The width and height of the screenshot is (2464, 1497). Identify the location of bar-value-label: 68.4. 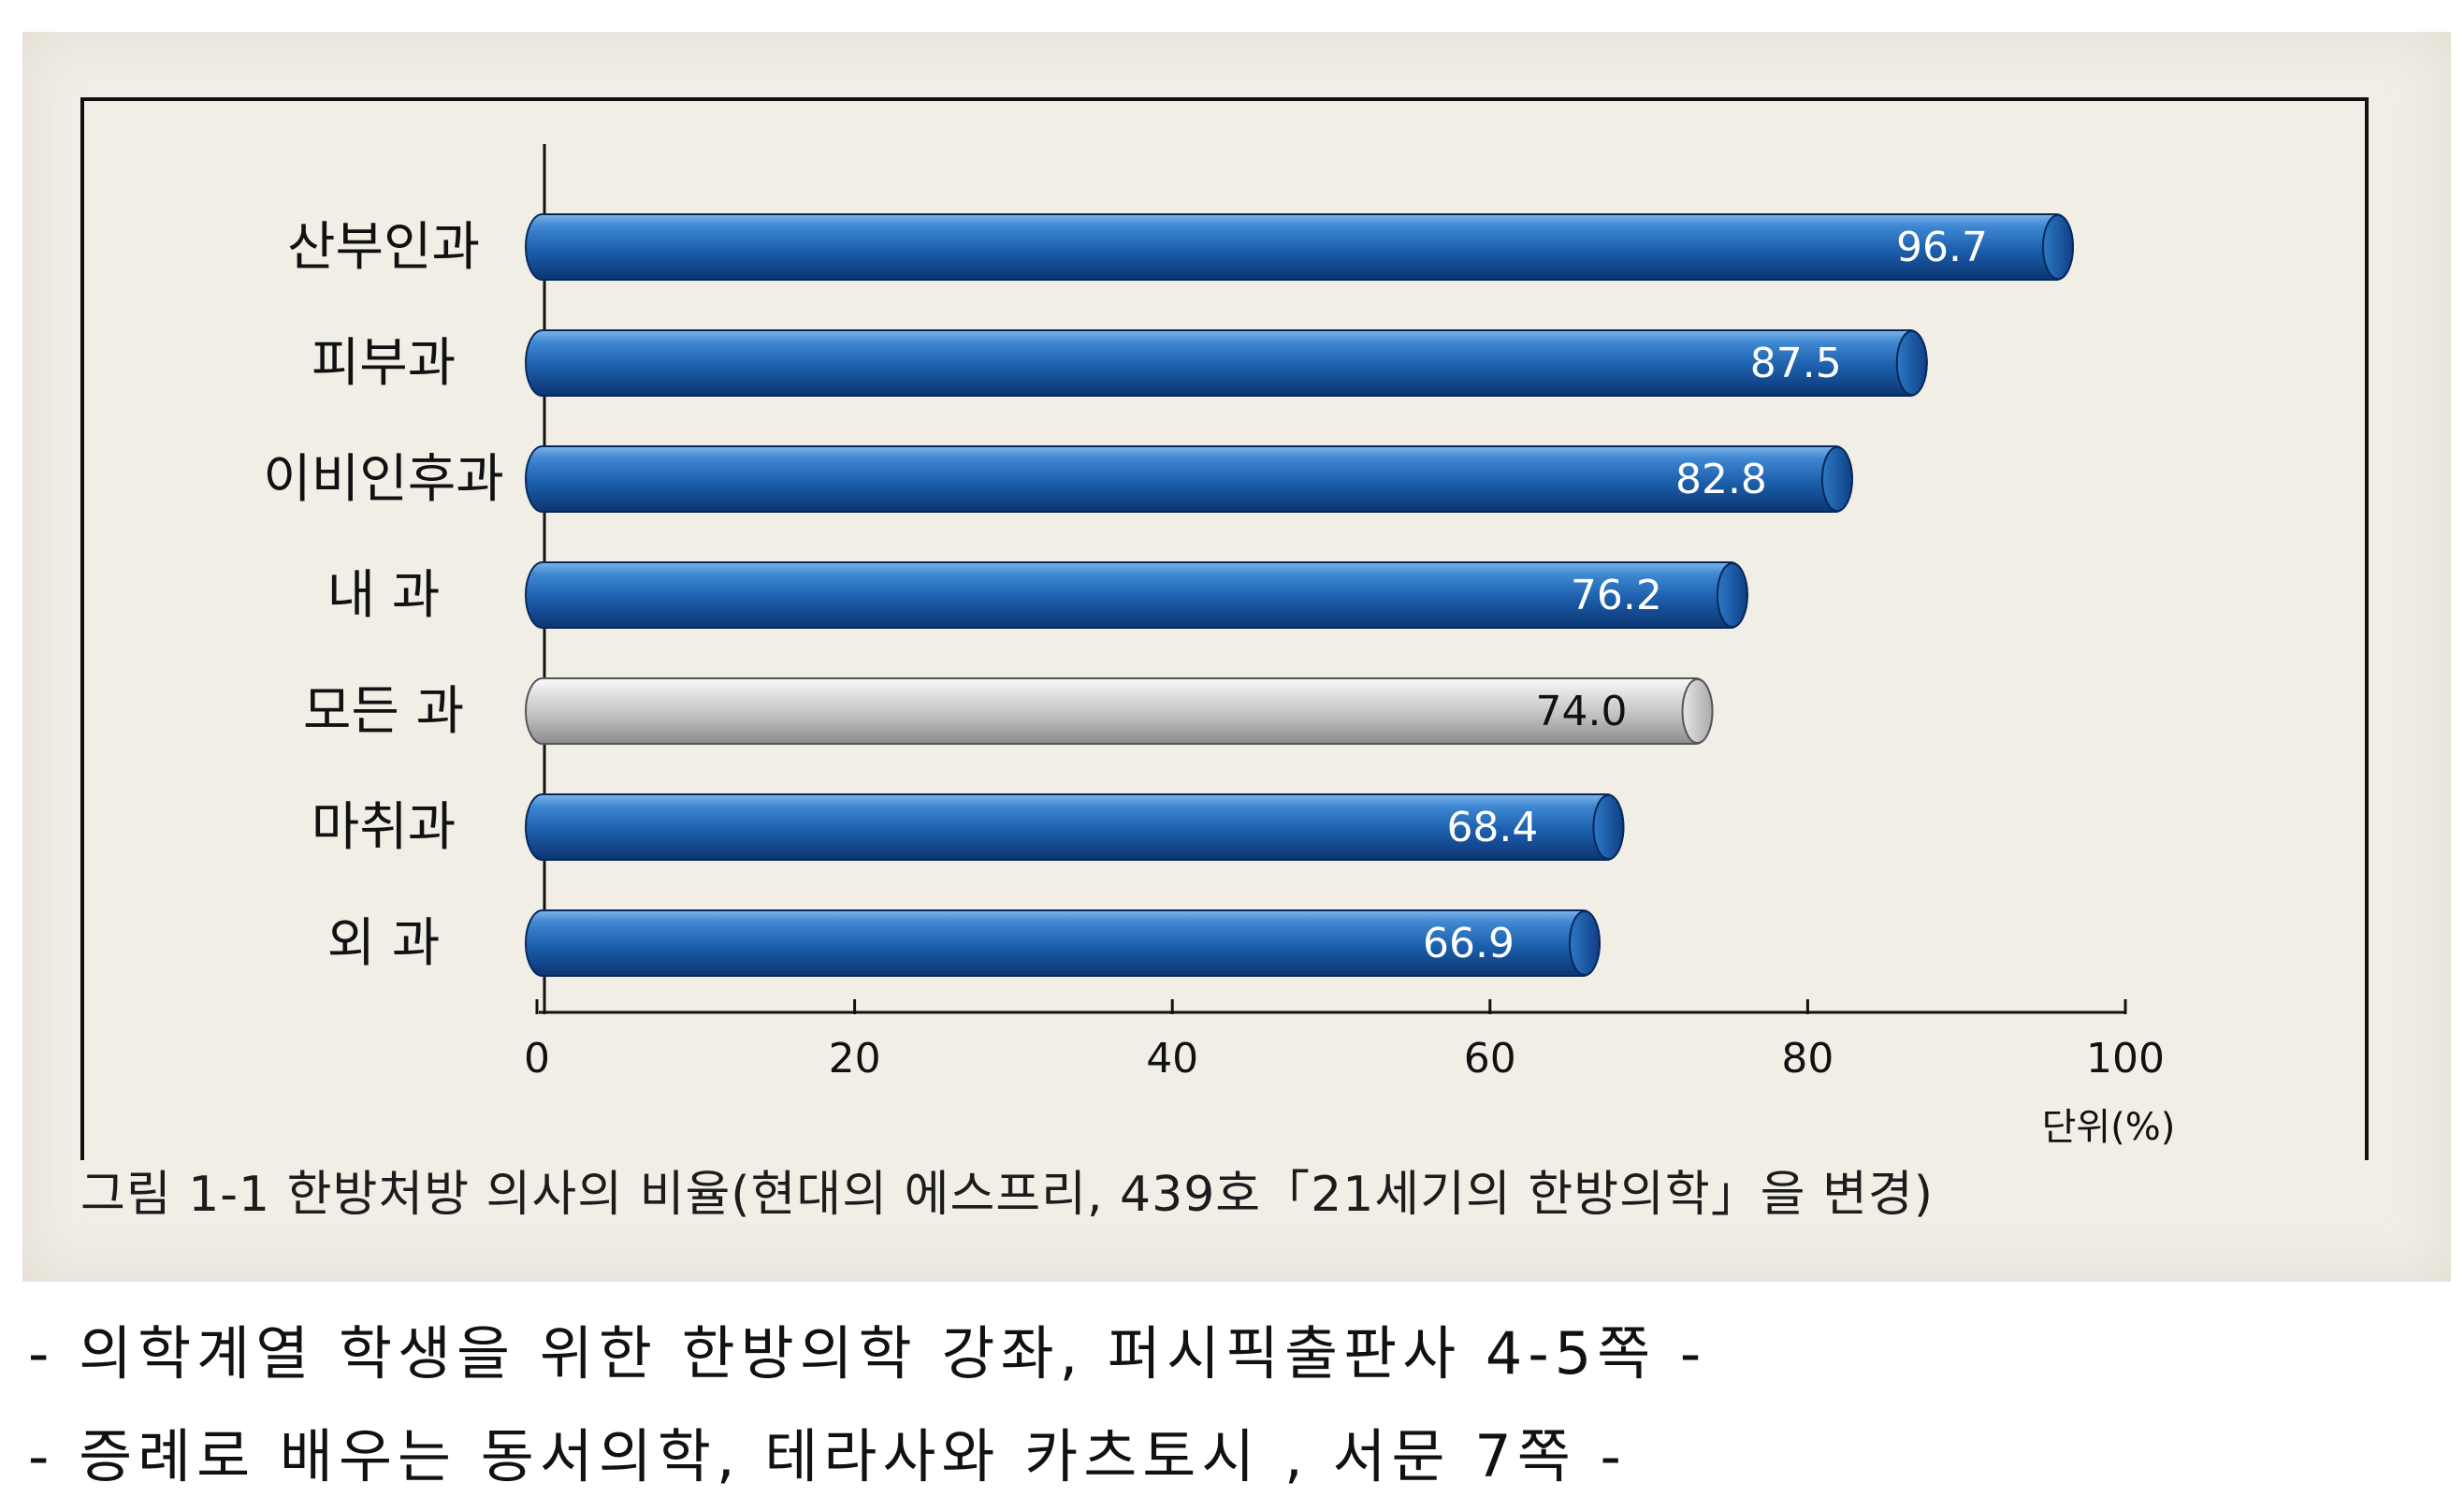
(1492, 828).